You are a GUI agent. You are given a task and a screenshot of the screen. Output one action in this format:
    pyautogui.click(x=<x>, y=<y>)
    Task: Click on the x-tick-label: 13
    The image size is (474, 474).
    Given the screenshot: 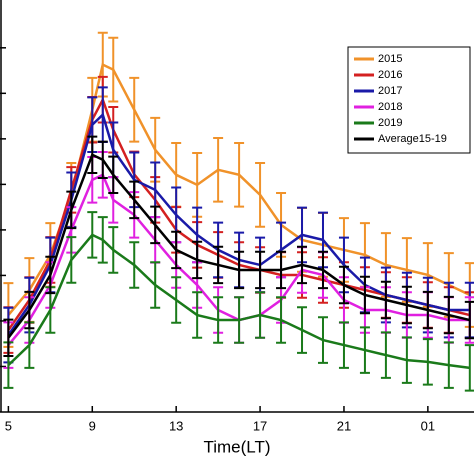 What is the action you would take?
    pyautogui.click(x=176, y=425)
    